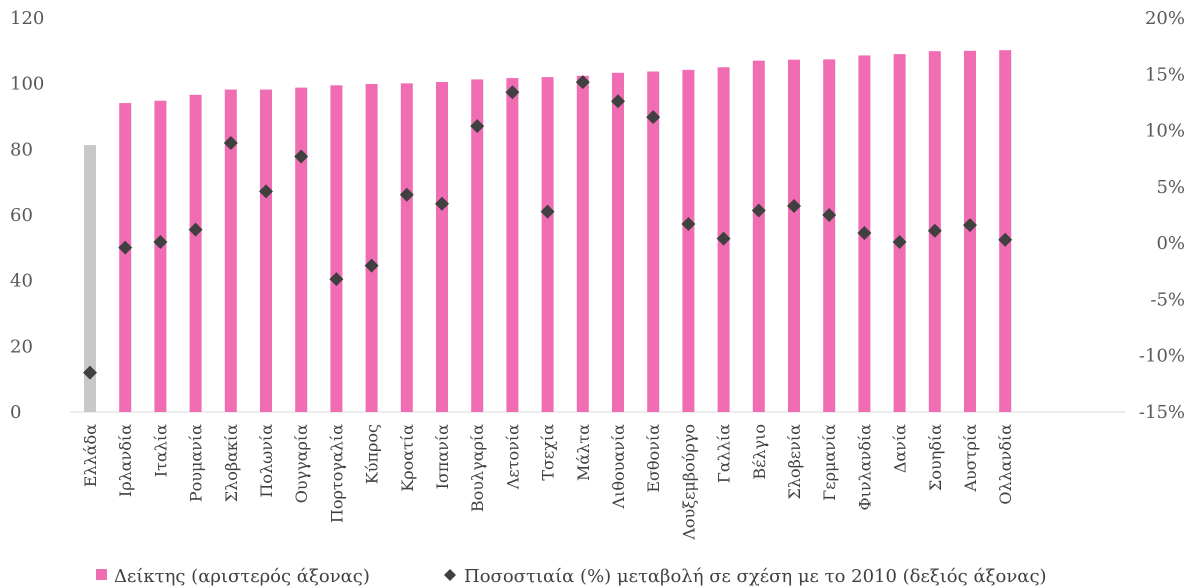  I want to click on category-label: Μάλτα, so click(583, 452).